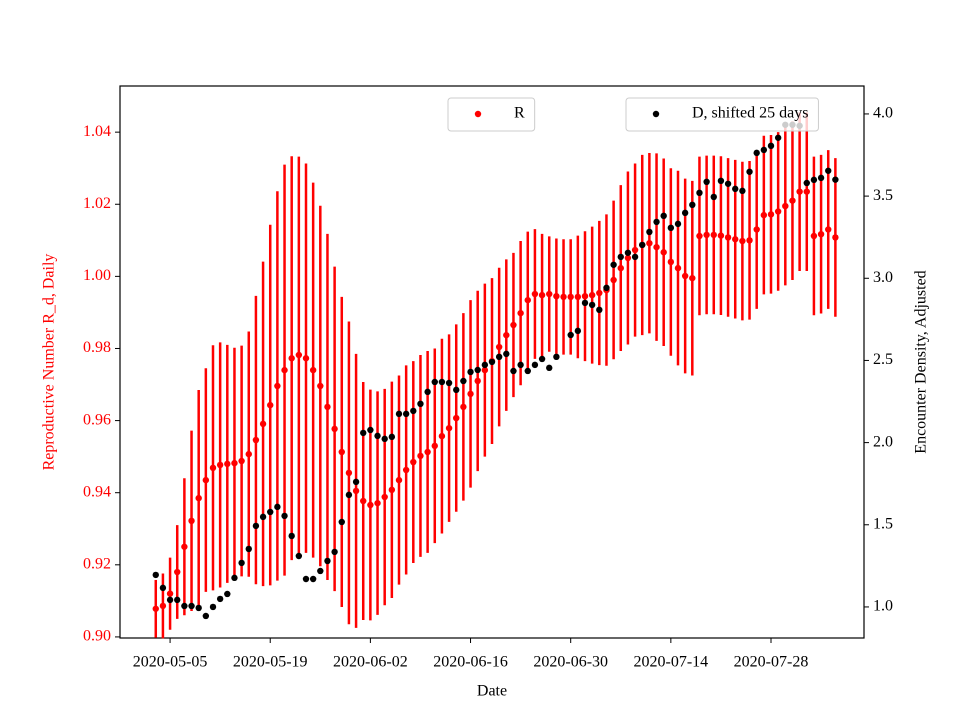 This screenshot has width=960, height=720. I want to click on y2-tick-label: 4.0, so click(883, 113).